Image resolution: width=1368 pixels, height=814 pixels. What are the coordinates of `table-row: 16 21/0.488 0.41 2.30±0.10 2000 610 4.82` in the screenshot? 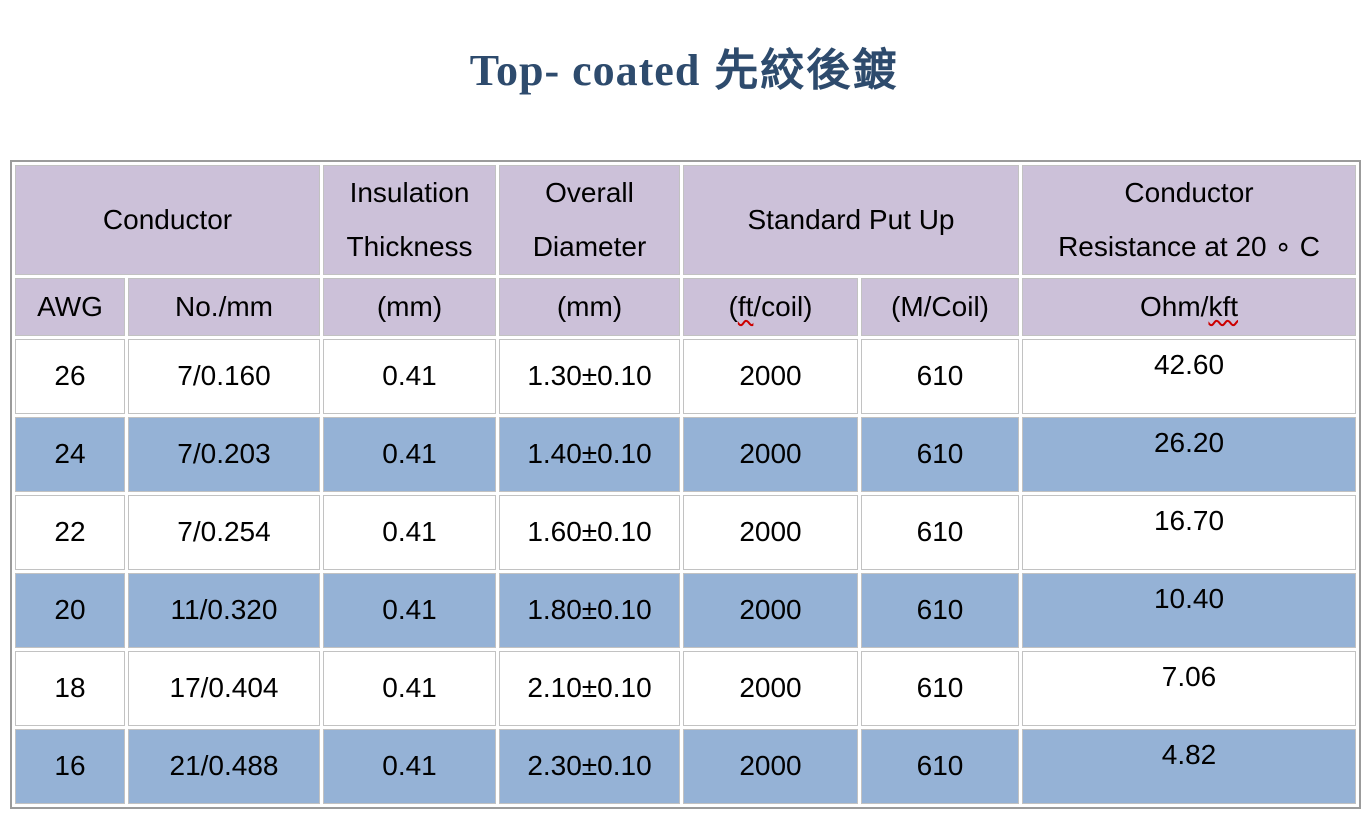 It's located at (685, 766).